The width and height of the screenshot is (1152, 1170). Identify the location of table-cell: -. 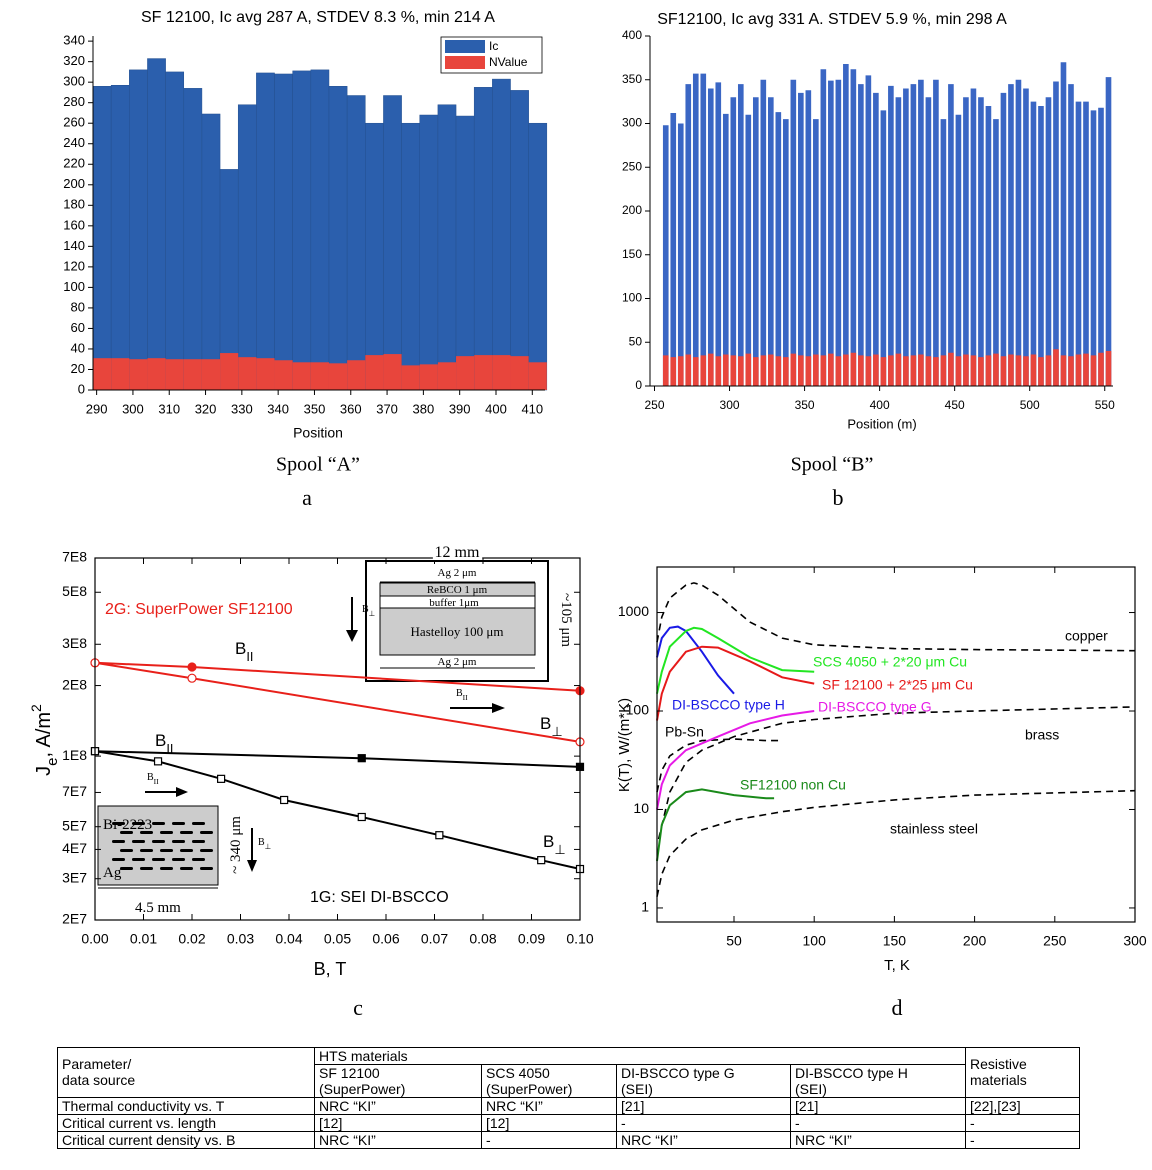
(878, 1123).